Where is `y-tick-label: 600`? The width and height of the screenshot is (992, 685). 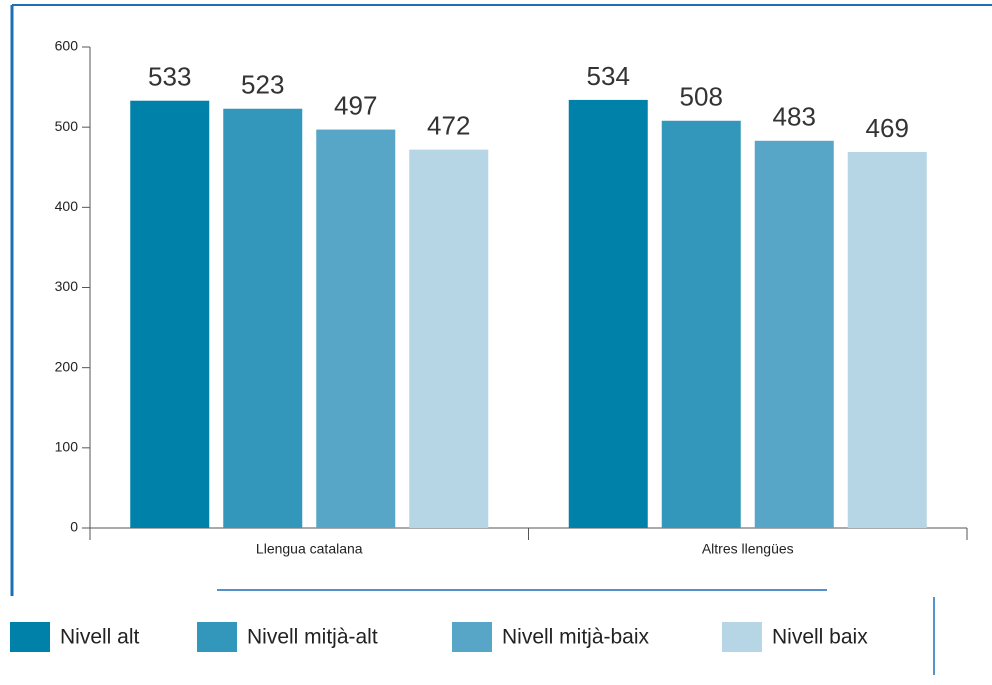 y-tick-label: 600 is located at coordinates (67, 46).